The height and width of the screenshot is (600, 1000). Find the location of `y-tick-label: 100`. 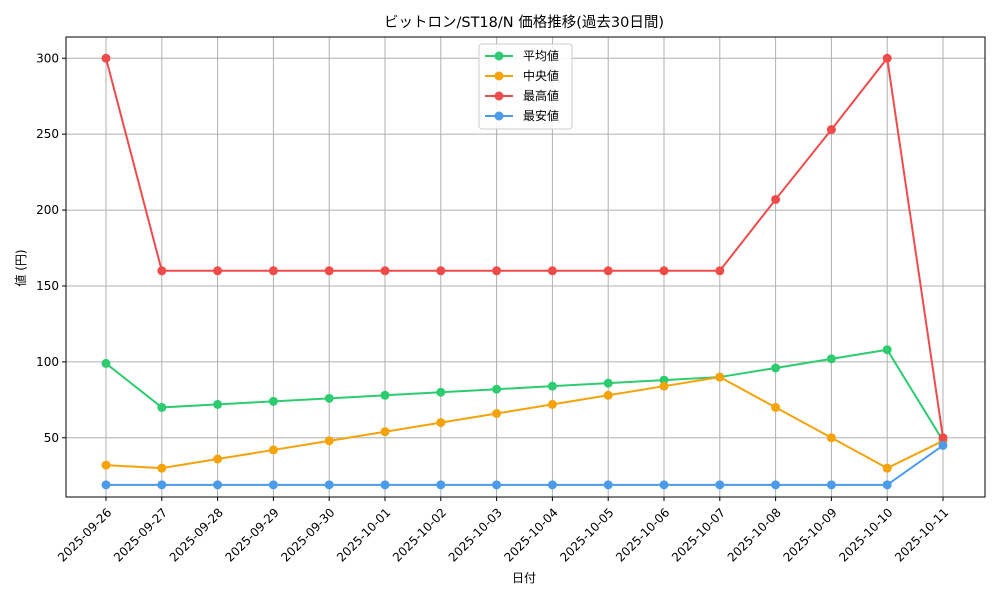

y-tick-label: 100 is located at coordinates (47, 362).